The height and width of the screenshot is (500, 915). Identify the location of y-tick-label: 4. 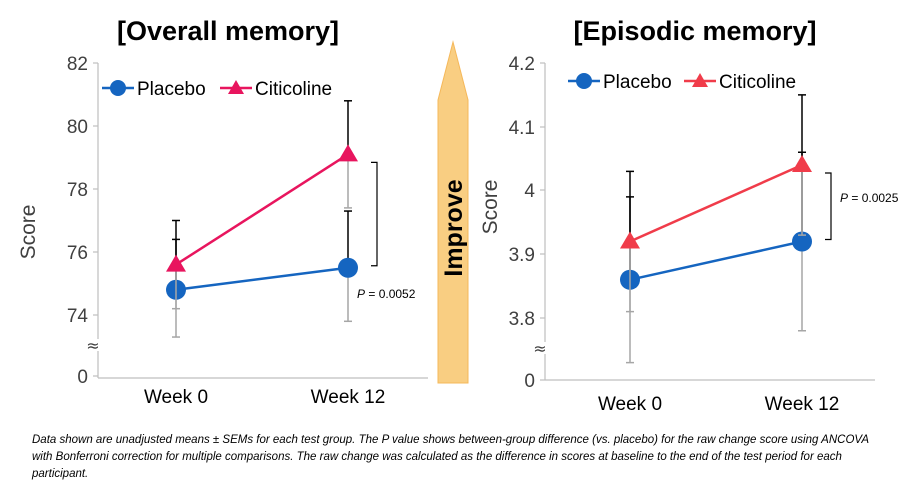
(529, 191).